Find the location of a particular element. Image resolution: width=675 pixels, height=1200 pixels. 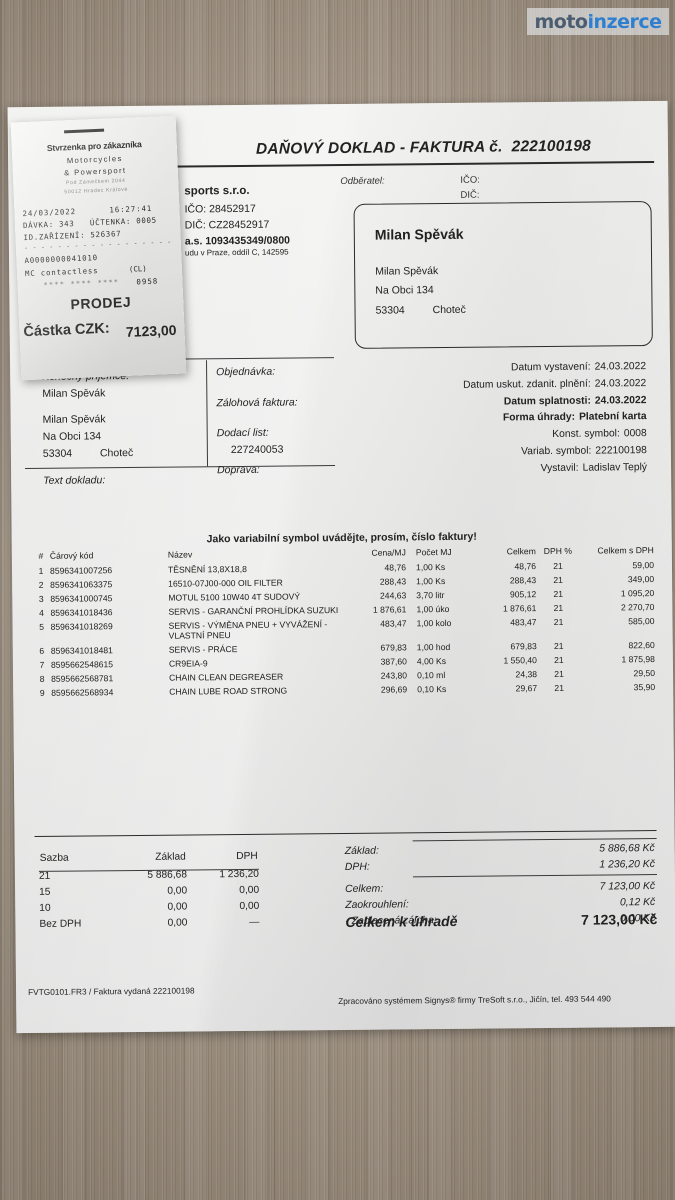

item-unit-price: 244,63 is located at coordinates (393, 595).